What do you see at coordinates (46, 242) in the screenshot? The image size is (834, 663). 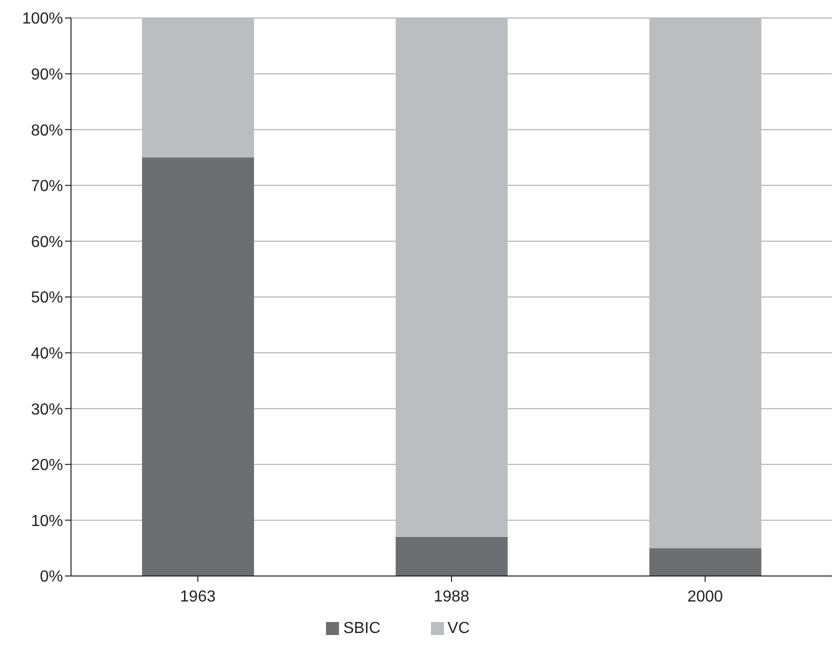 I see `y-tick-label: 60%` at bounding box center [46, 242].